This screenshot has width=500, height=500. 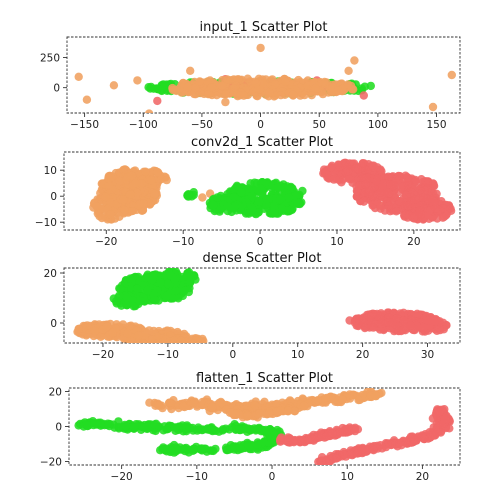 I want to click on x-tick-label: −50, so click(x=202, y=125).